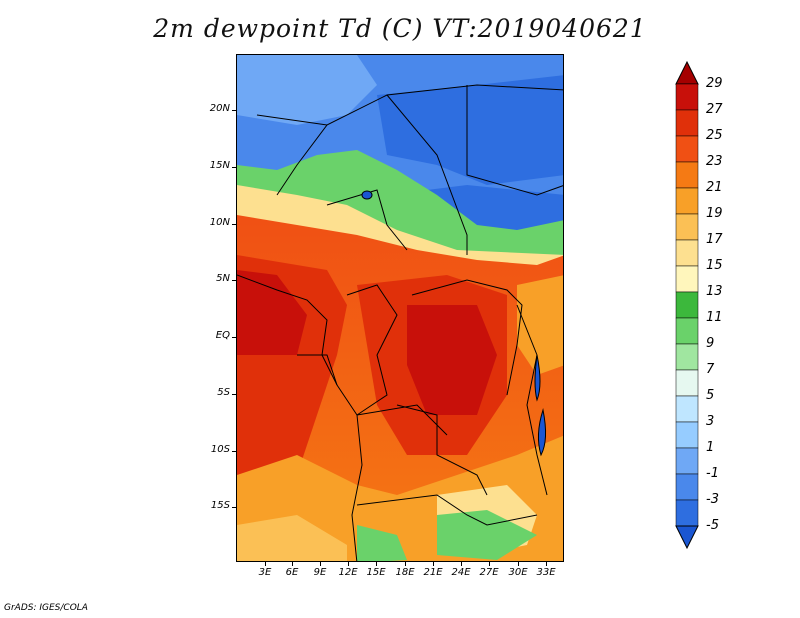  Describe the element at coordinates (710, 395) in the screenshot. I see `legend-label: 5` at that location.